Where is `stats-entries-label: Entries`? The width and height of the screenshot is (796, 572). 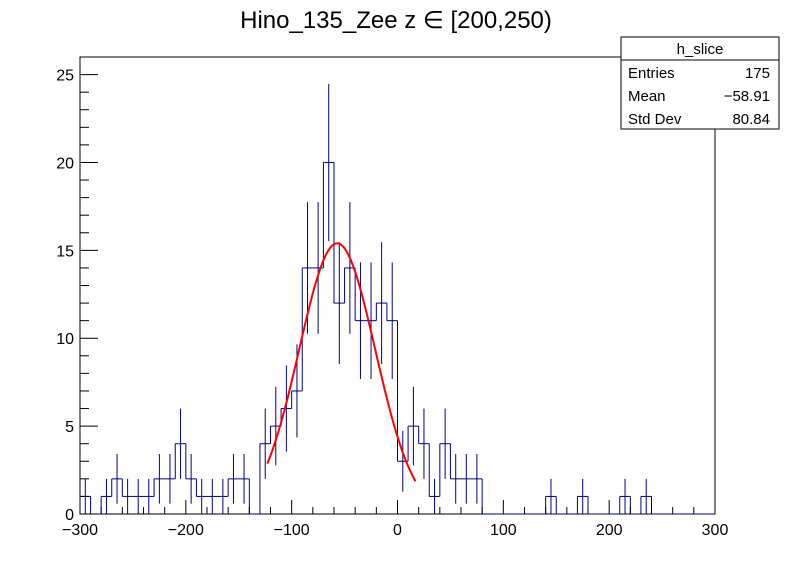 stats-entries-label: Entries is located at coordinates (651, 73).